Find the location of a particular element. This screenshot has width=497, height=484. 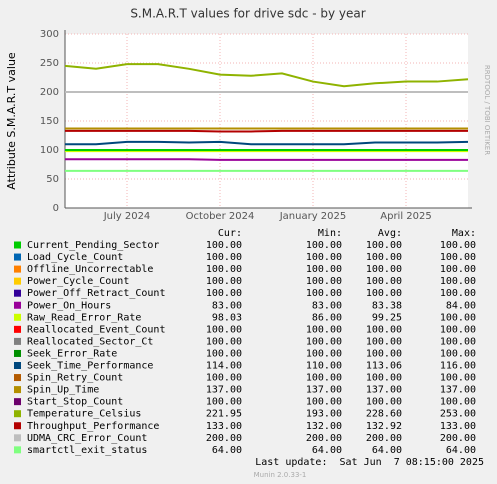

x-tick-label: January 2025 is located at coordinates (313, 216).